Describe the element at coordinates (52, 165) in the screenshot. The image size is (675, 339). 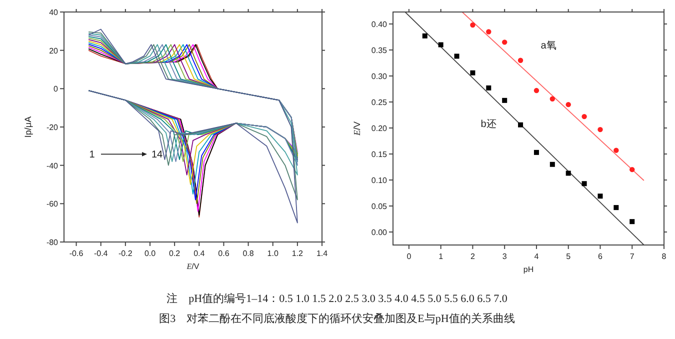
I see `y-tick-label: -40` at that location.